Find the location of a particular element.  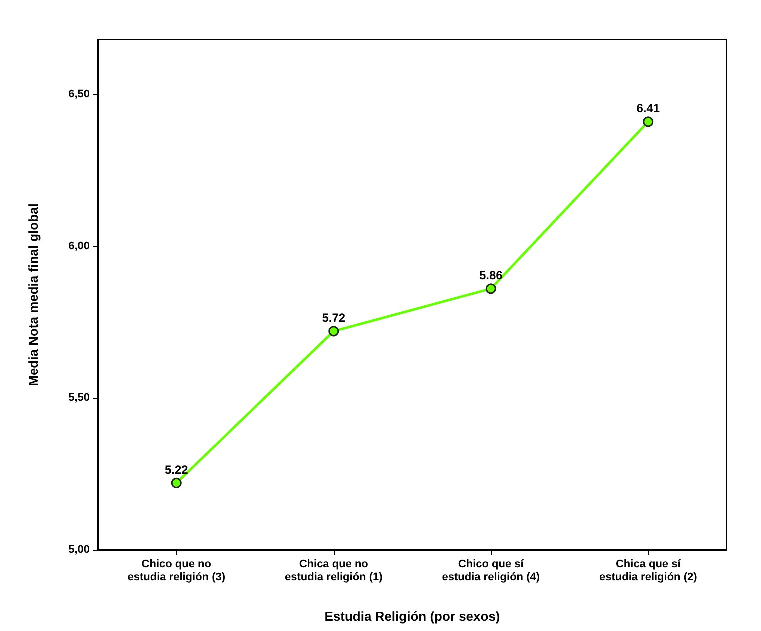

data-label: 5.22 is located at coordinates (176, 469).